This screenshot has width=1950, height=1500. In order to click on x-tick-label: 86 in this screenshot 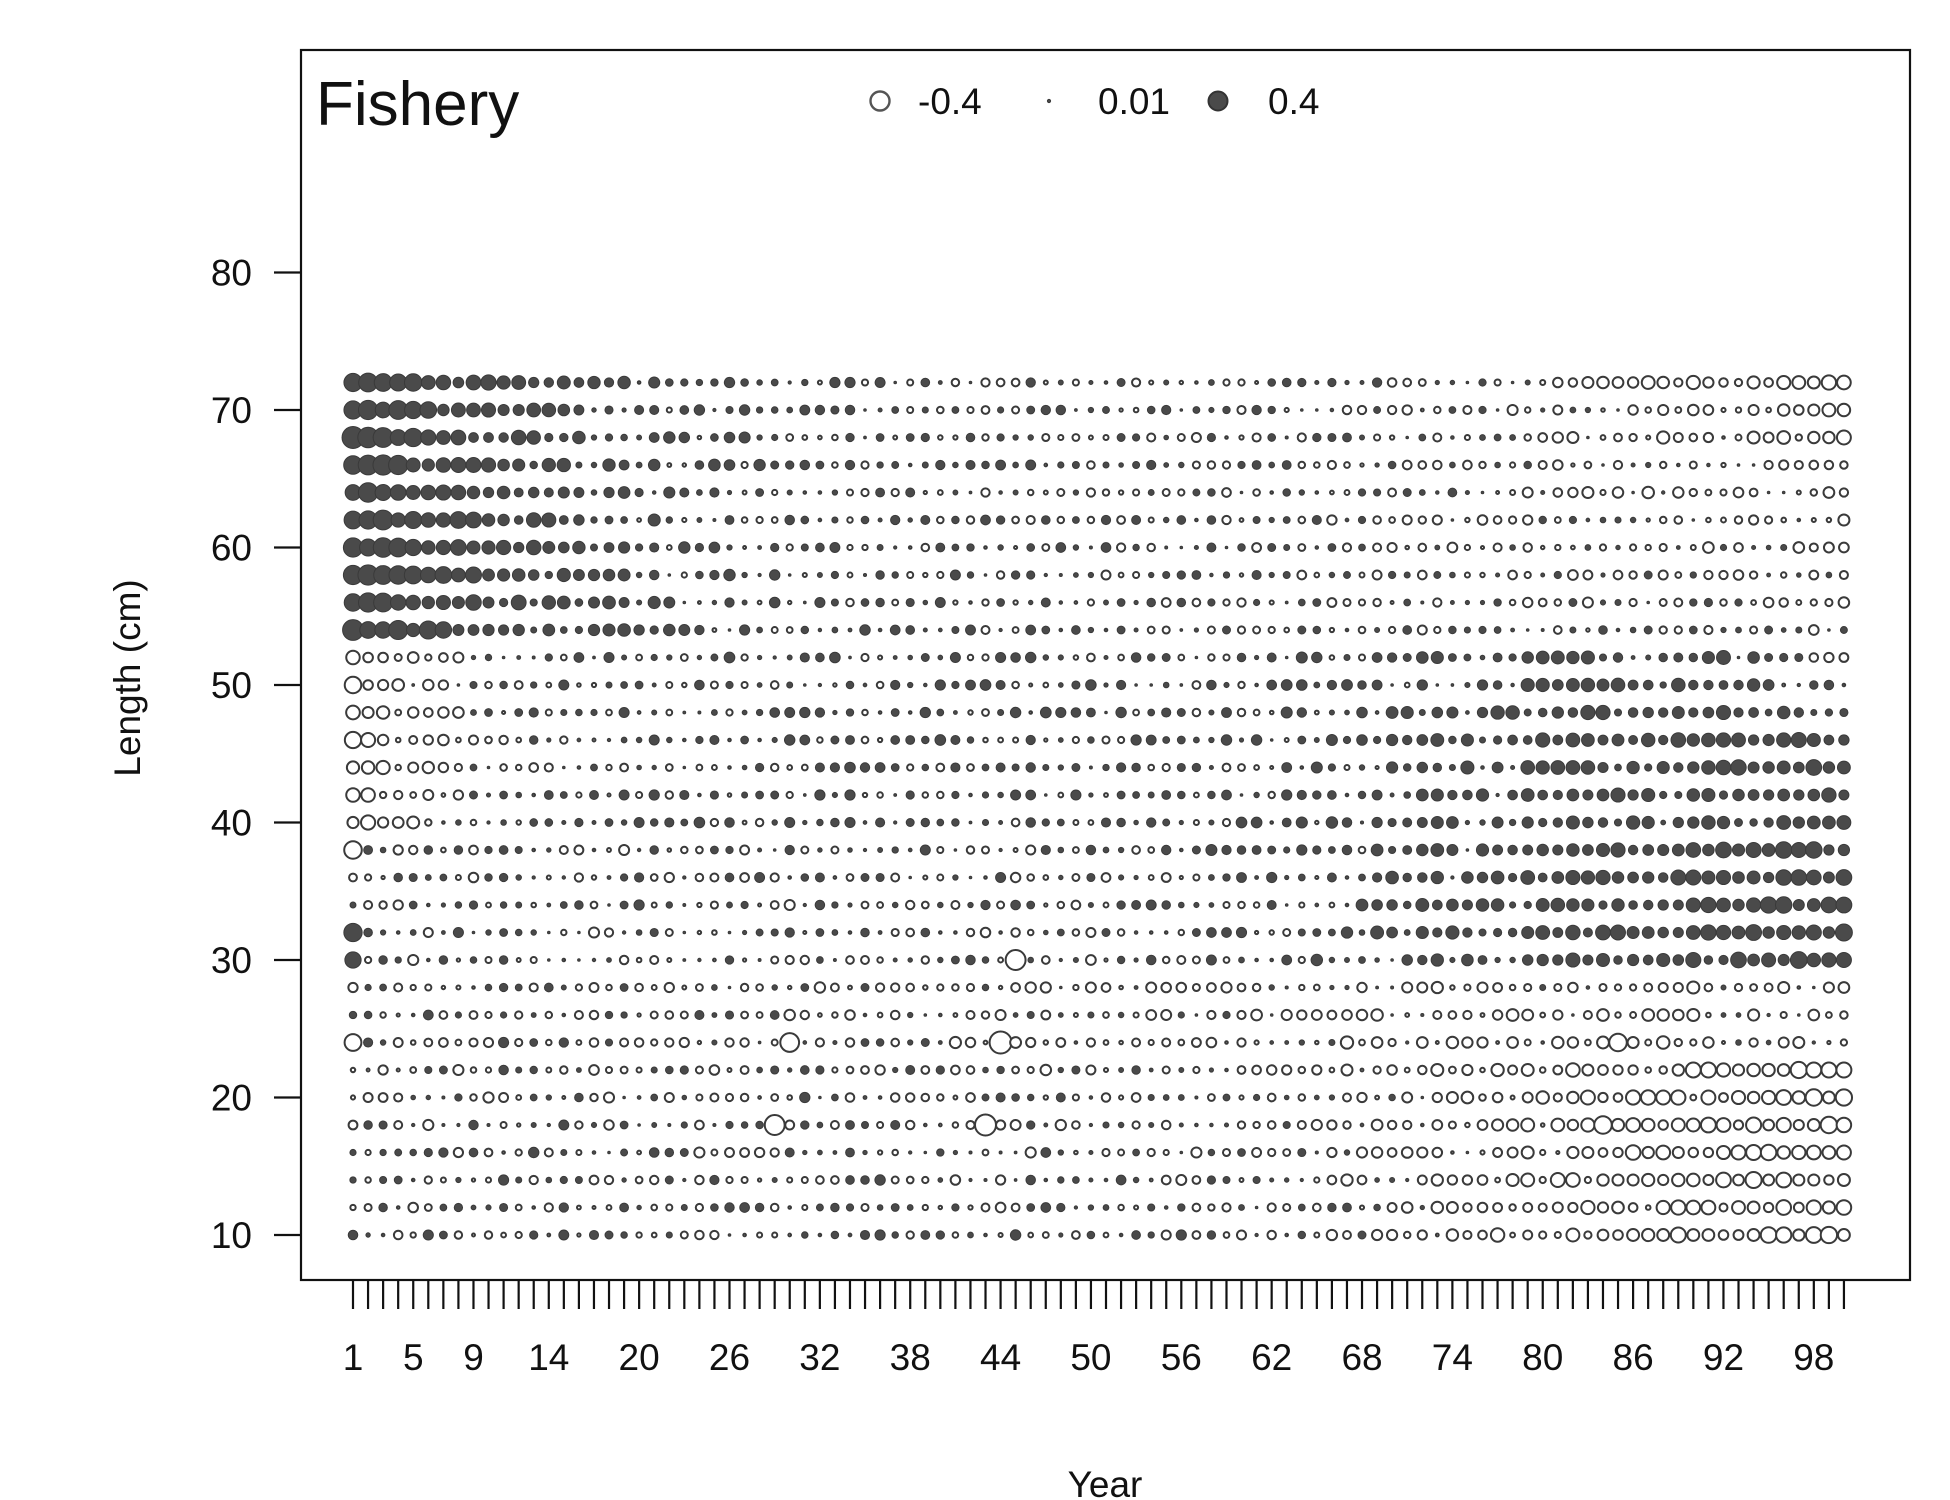, I will do `click(1633, 1357)`.